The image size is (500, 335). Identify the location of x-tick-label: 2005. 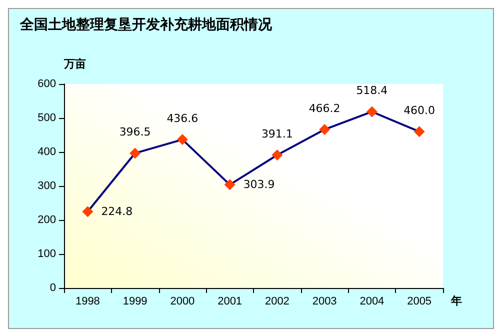
(419, 302).